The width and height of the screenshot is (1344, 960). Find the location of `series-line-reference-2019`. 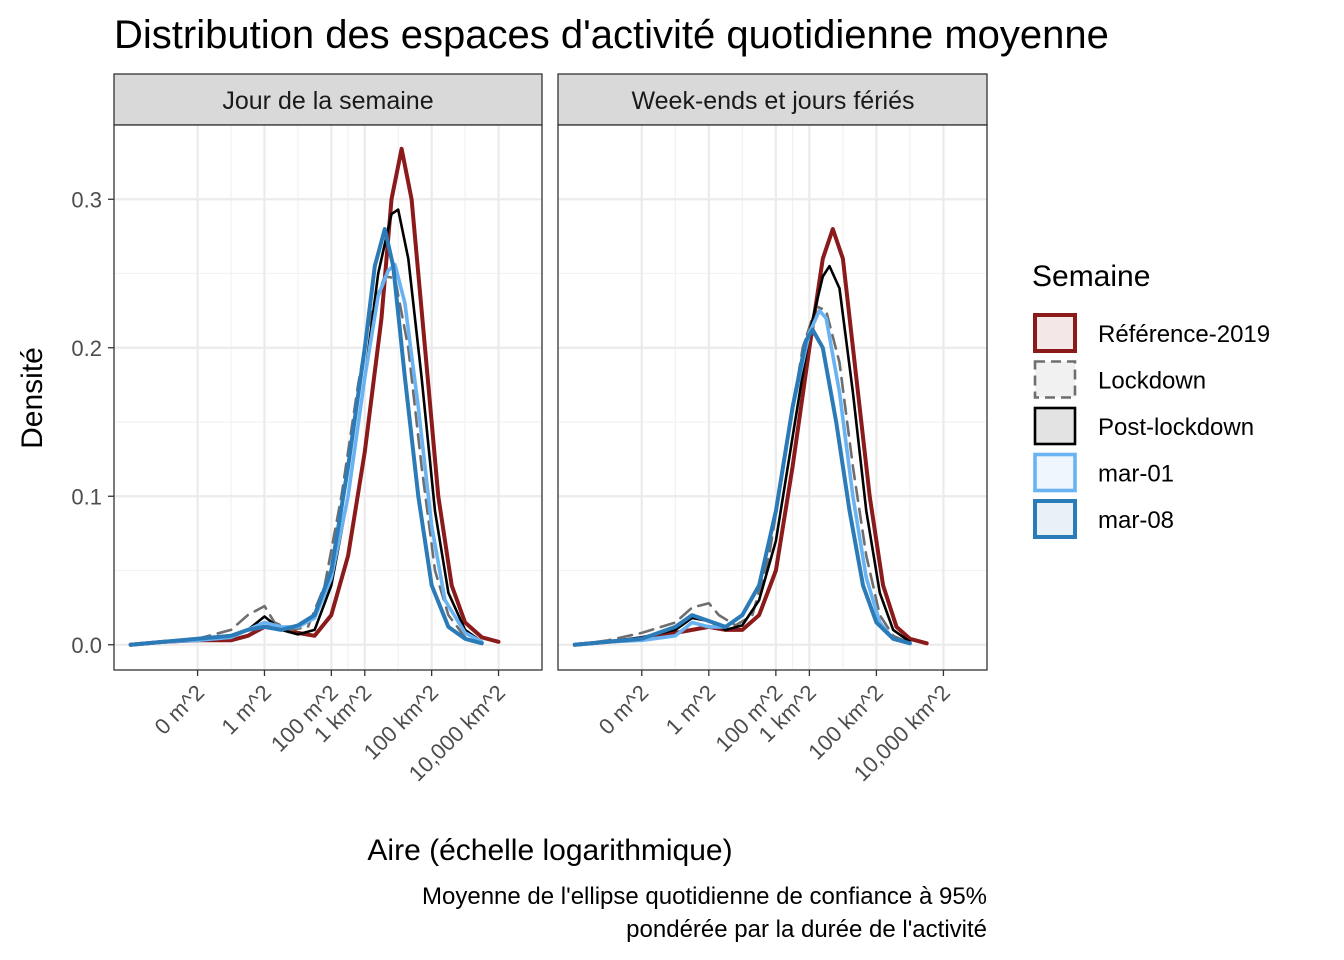

series-line-reference-2019 is located at coordinates (314, 396).